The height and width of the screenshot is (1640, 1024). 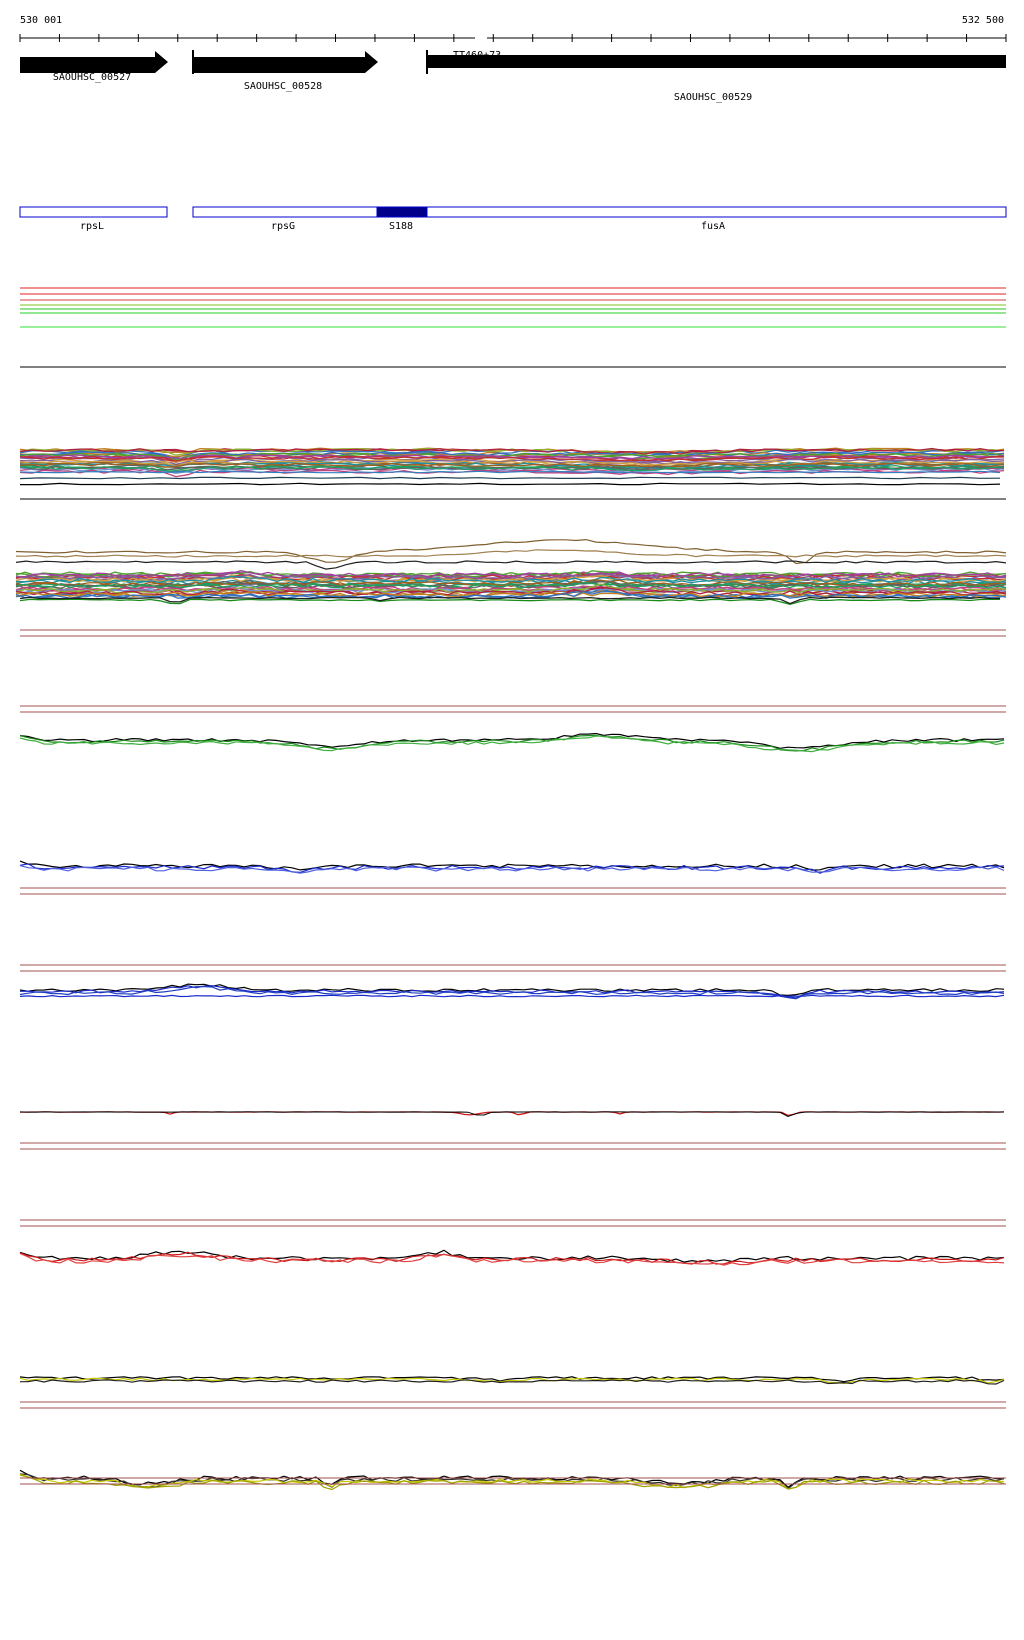 What do you see at coordinates (283, 226) in the screenshot?
I see `annotation-label-rpsG: rpsG` at bounding box center [283, 226].